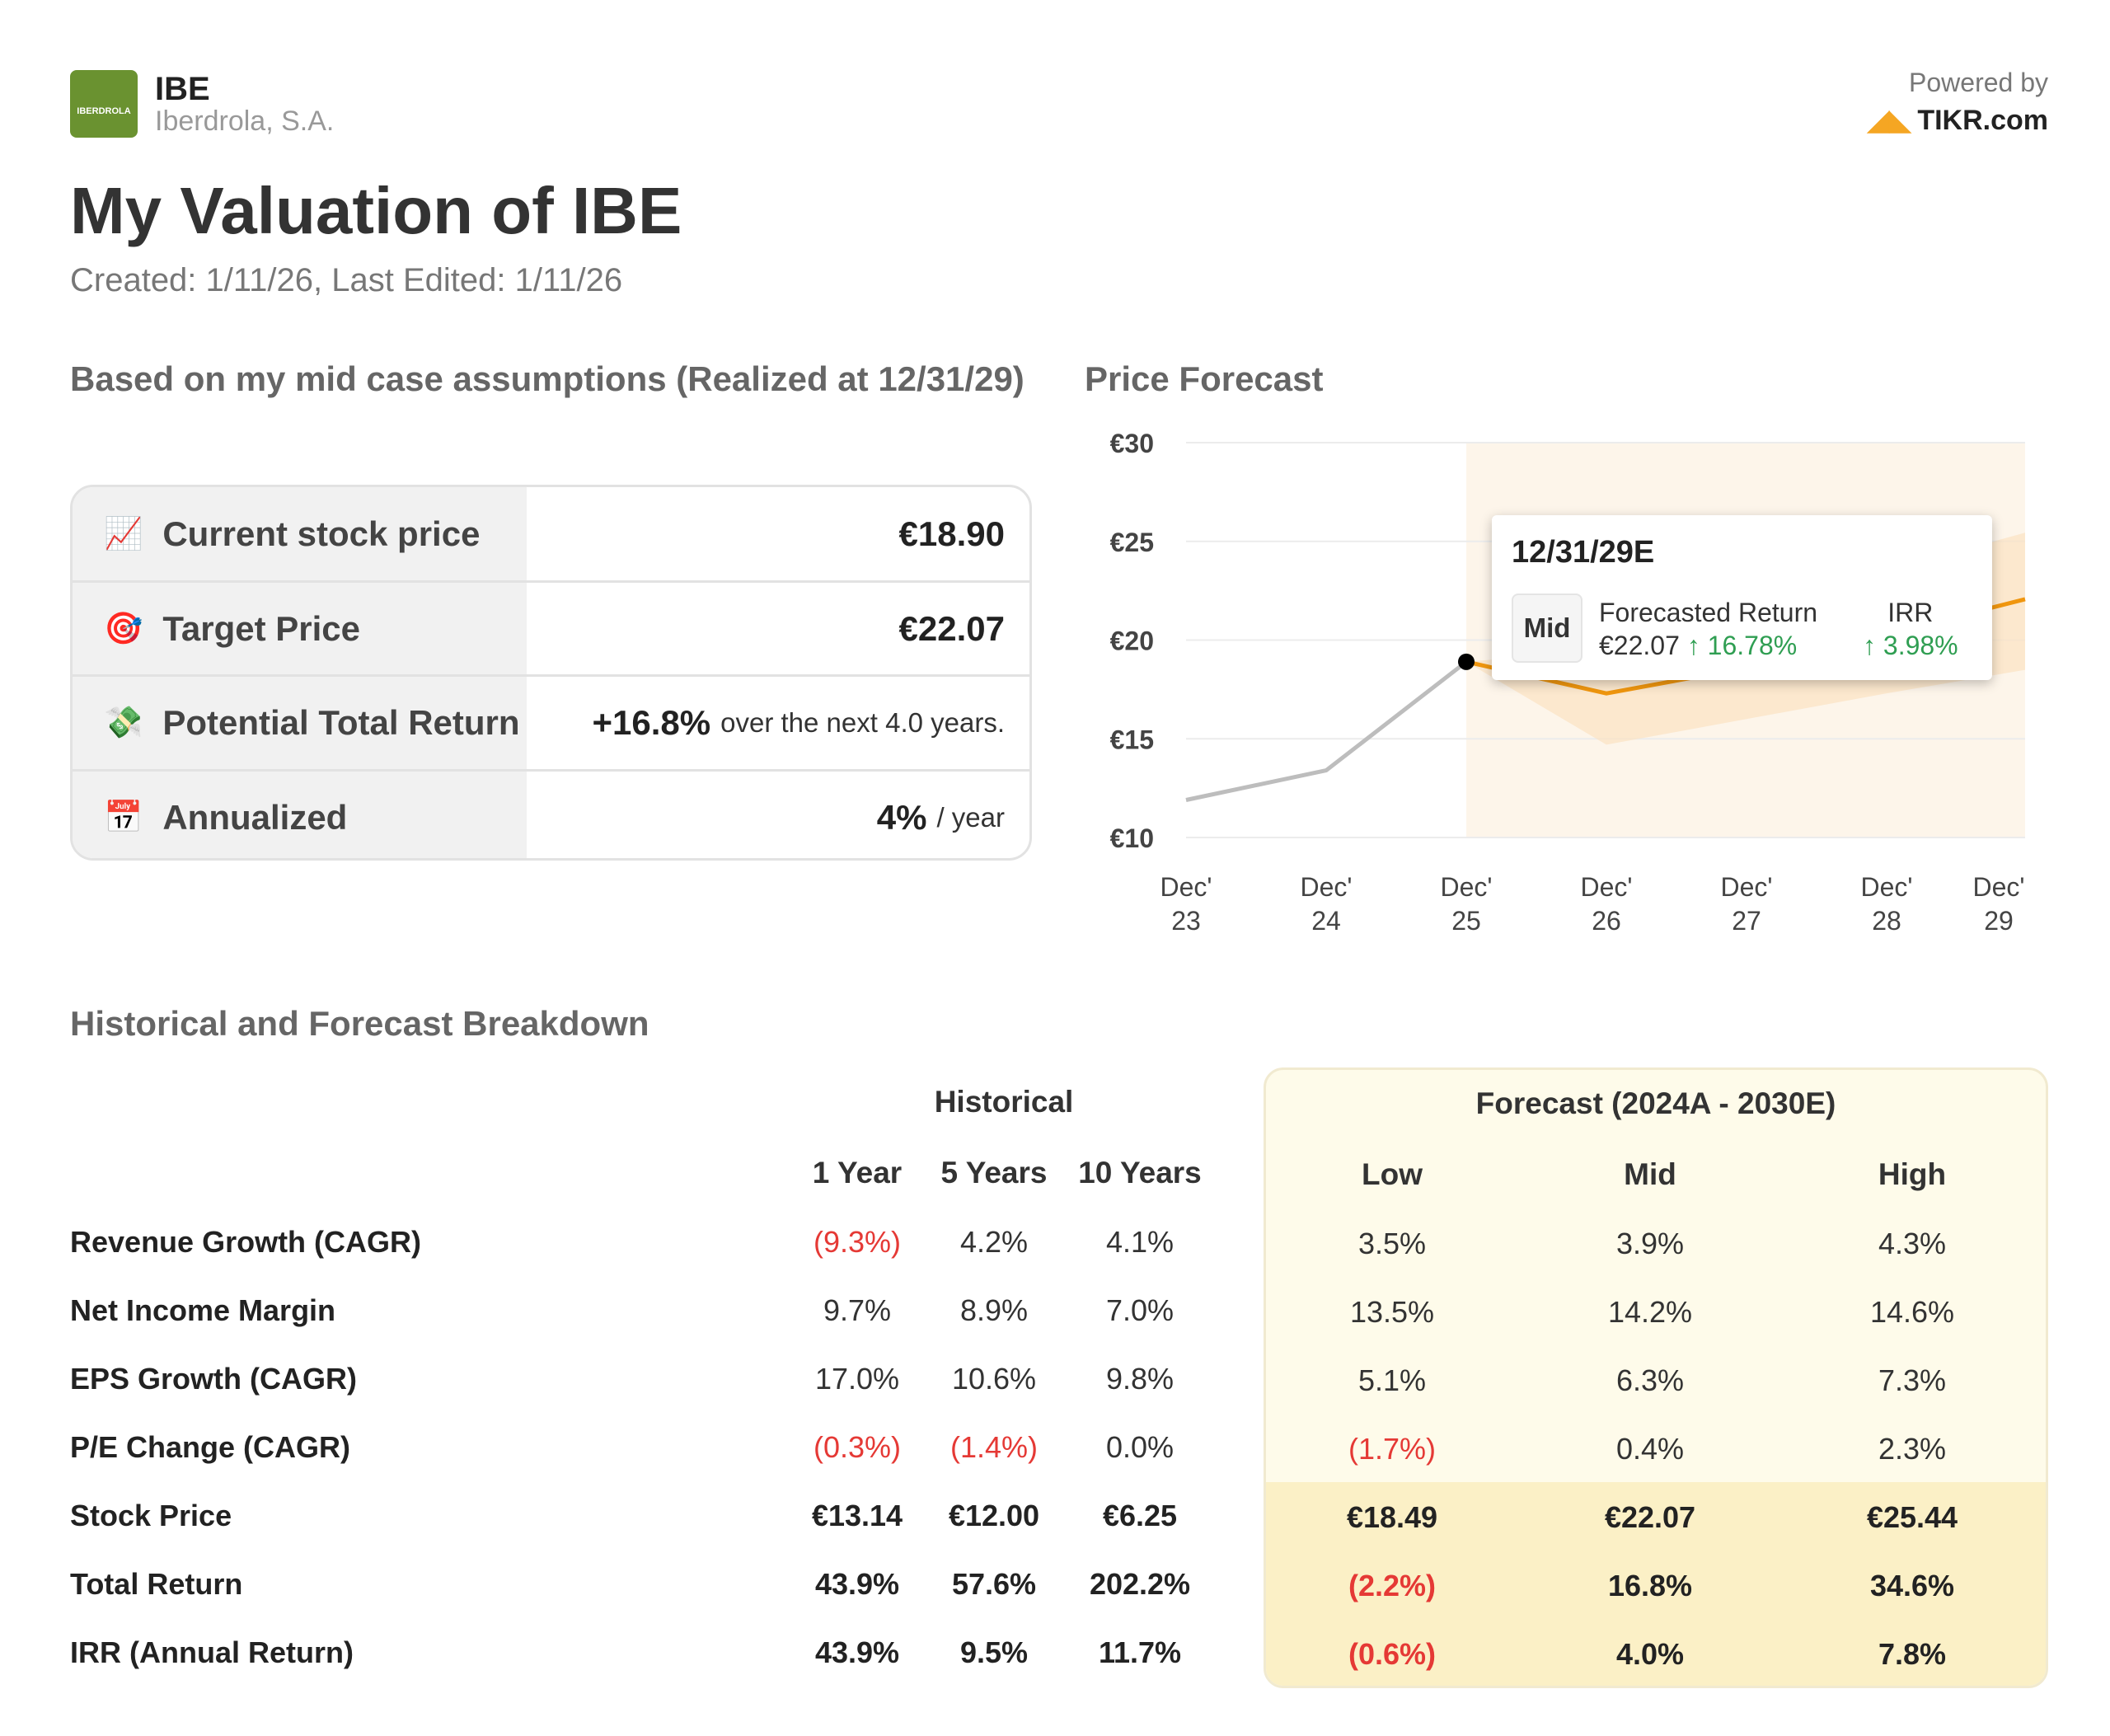 This screenshot has height=1736, width=2110. What do you see at coordinates (1650, 1174) in the screenshot?
I see `forecast-col-header: Mid` at bounding box center [1650, 1174].